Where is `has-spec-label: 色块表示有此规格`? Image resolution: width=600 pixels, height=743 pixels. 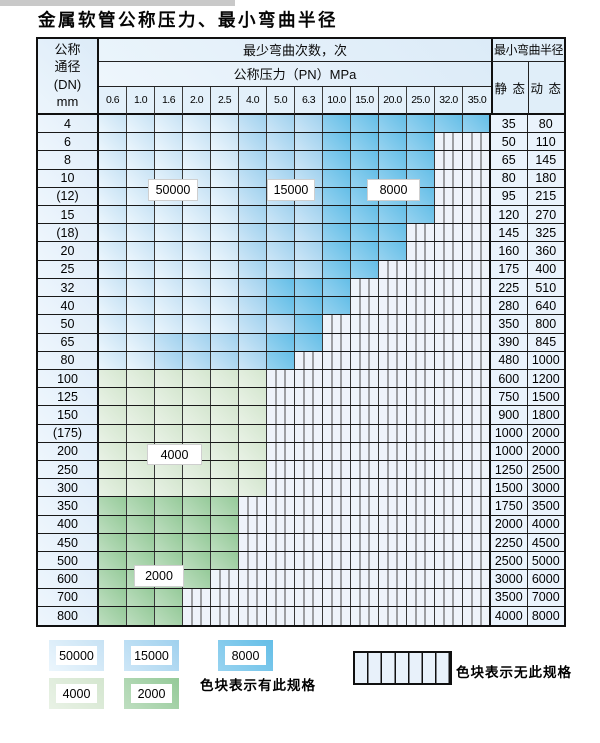 has-spec-label: 色块表示有此规格 is located at coordinates (258, 685).